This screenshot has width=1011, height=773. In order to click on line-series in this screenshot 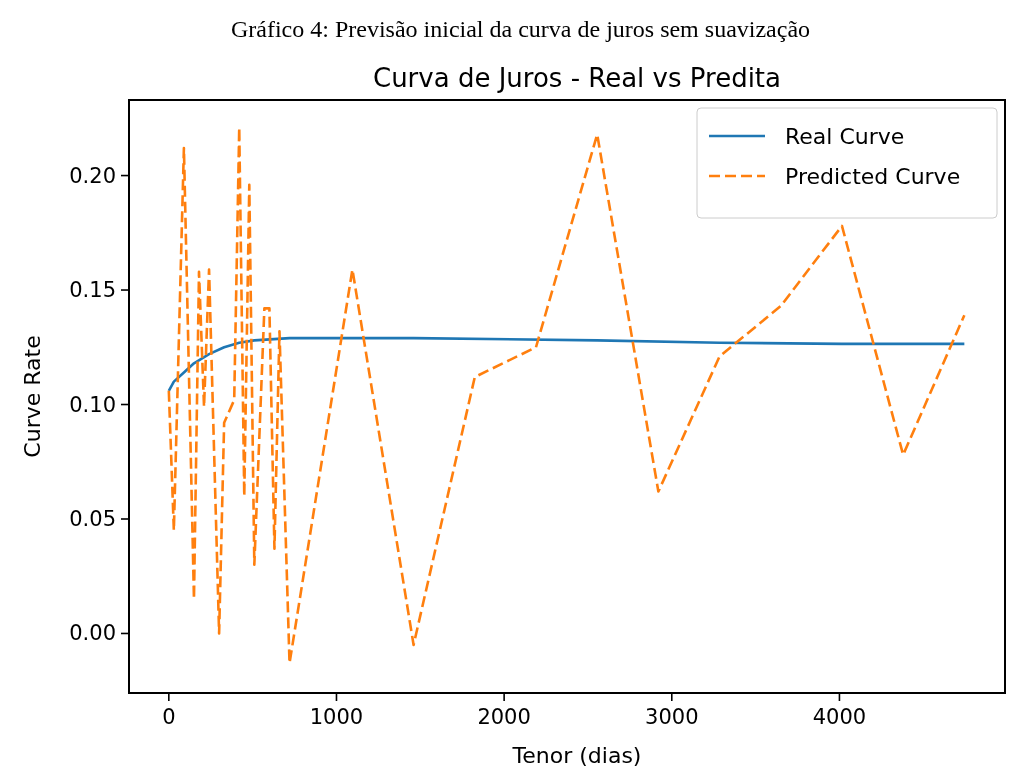, I will do `click(566, 364)`.